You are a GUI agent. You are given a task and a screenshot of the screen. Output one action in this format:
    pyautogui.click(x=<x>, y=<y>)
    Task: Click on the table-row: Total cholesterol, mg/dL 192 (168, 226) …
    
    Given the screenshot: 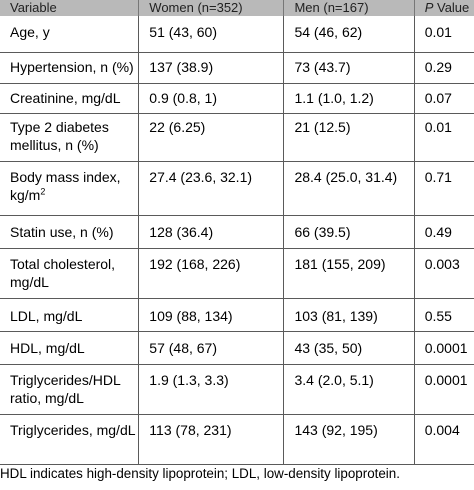 What is the action you would take?
    pyautogui.click(x=237, y=273)
    